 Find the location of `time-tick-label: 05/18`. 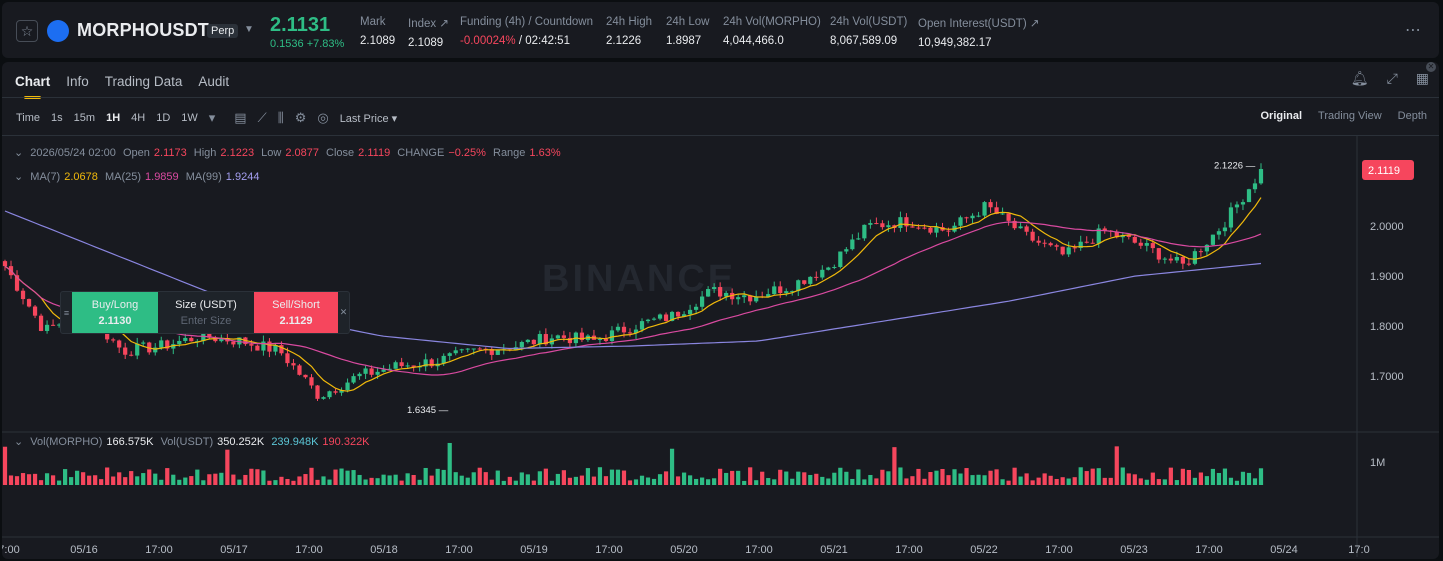

time-tick-label: 05/18 is located at coordinates (384, 550).